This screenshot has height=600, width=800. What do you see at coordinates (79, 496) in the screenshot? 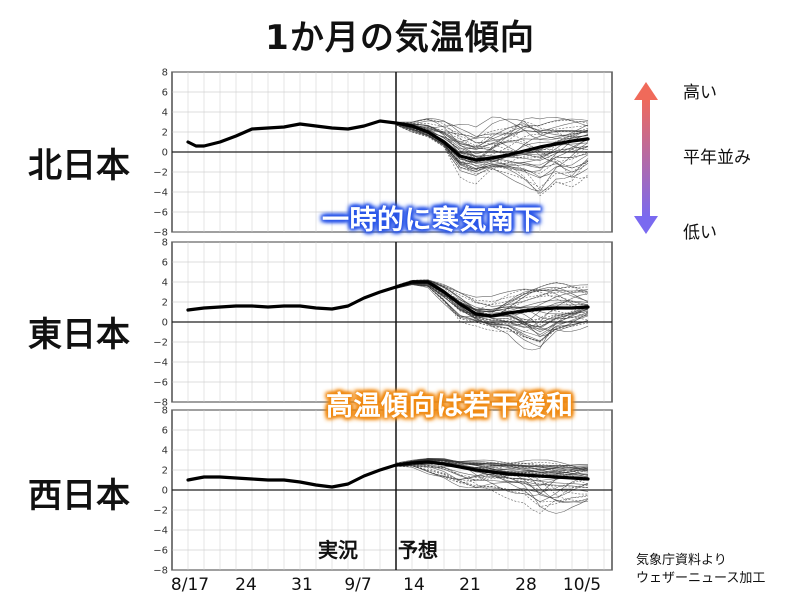
I see `region-label-west: 西日本` at bounding box center [79, 496].